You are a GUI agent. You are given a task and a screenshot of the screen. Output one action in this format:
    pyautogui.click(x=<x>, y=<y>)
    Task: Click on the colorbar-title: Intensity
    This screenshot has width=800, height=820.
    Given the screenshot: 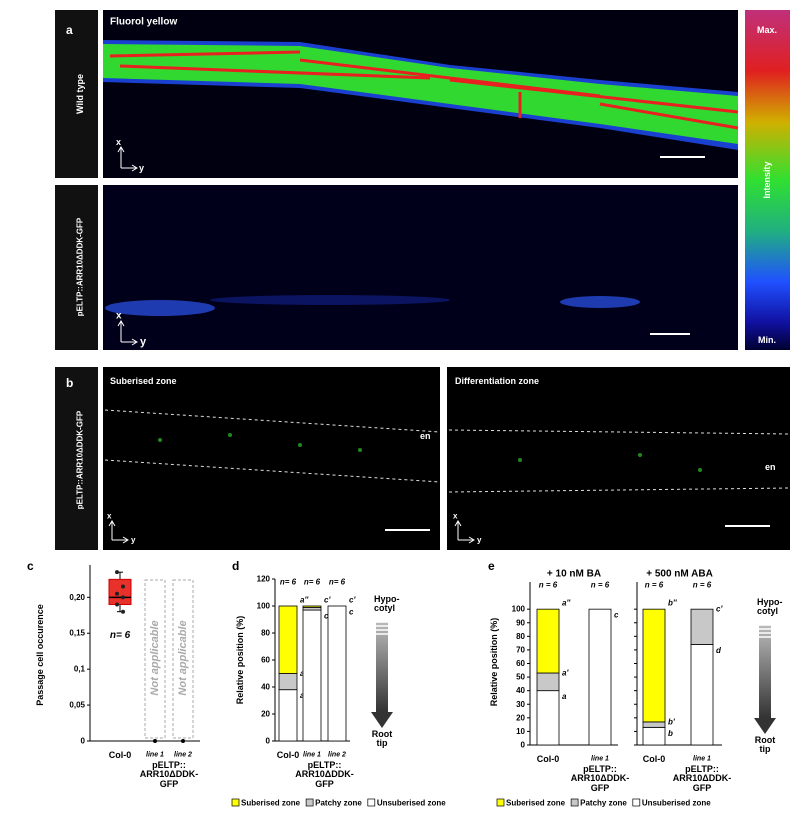 What is the action you would take?
    pyautogui.click(x=767, y=179)
    